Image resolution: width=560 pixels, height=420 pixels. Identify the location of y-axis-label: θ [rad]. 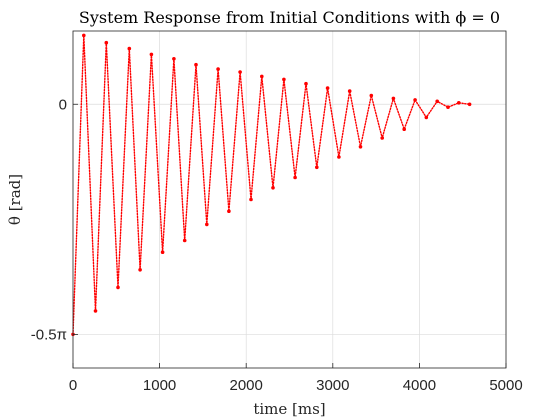
(15, 199).